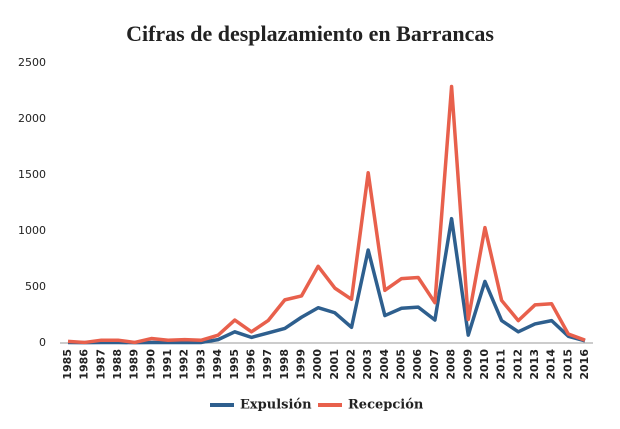 This screenshot has width=620, height=429. What do you see at coordinates (32, 62) in the screenshot?
I see `y-tick-label: 2500` at bounding box center [32, 62].